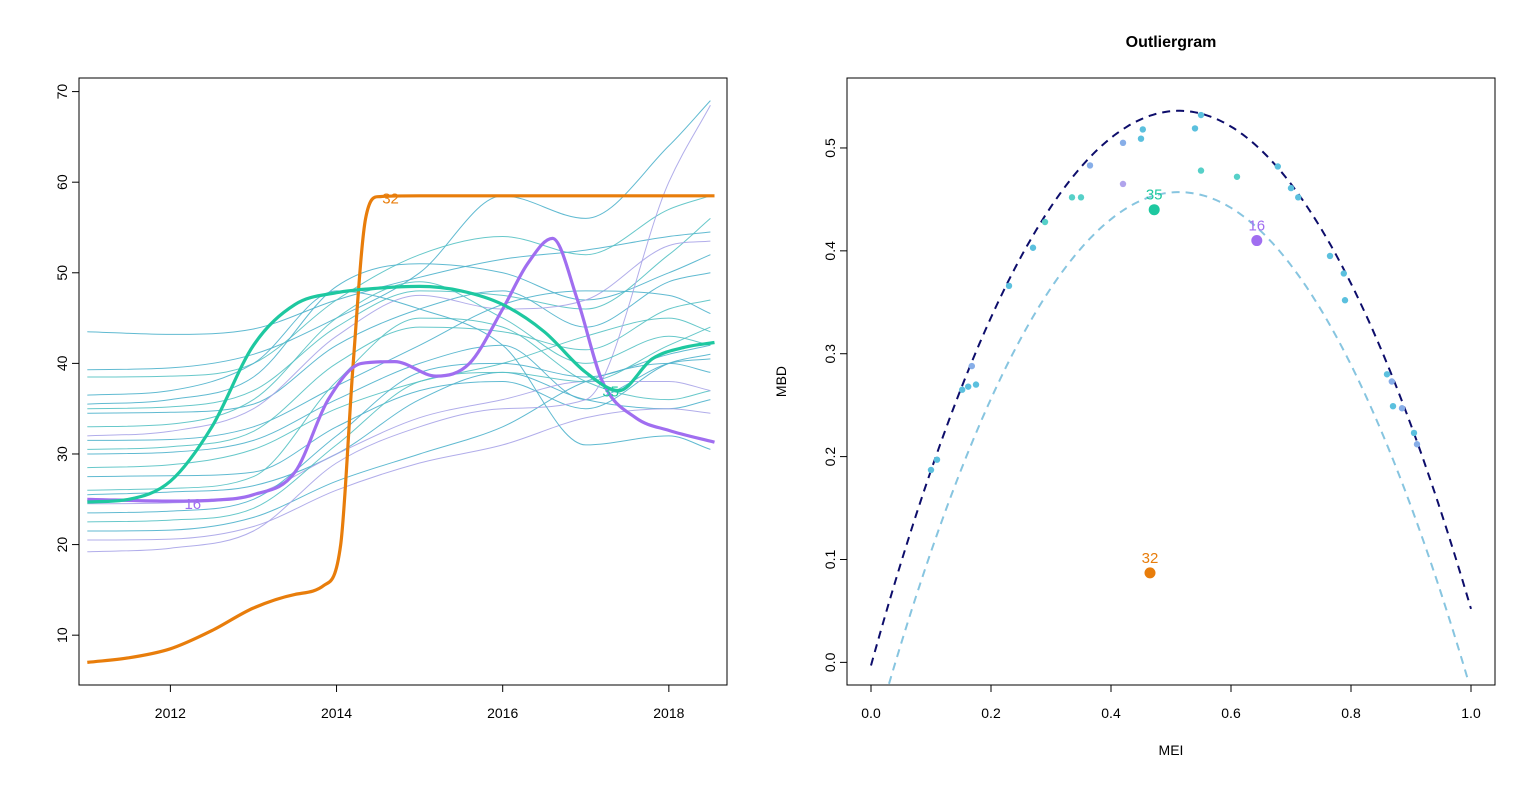 The height and width of the screenshot is (786, 1536). I want to click on y-tick-label: 10, so click(62, 635).